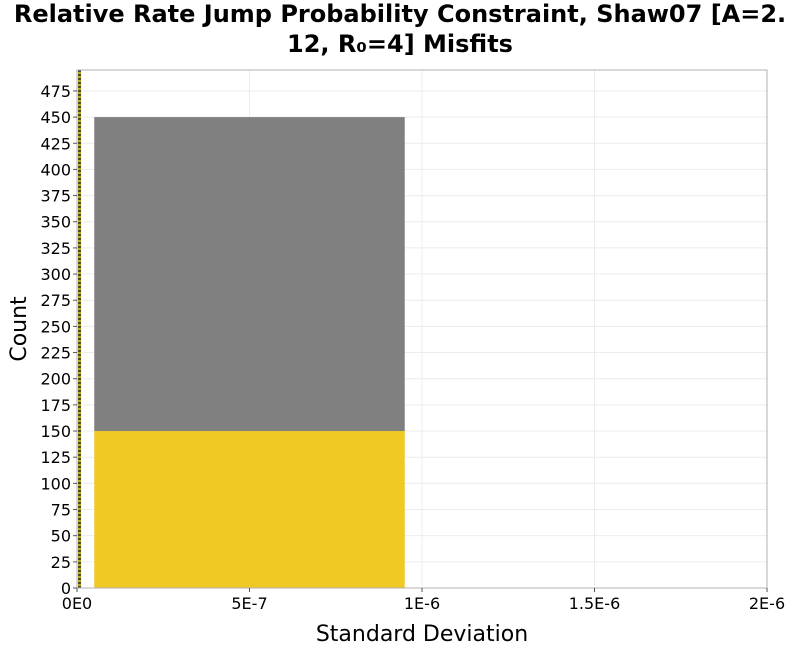 The image size is (800, 650). What do you see at coordinates (55, 326) in the screenshot?
I see `y-tick-label: 250` at bounding box center [55, 326].